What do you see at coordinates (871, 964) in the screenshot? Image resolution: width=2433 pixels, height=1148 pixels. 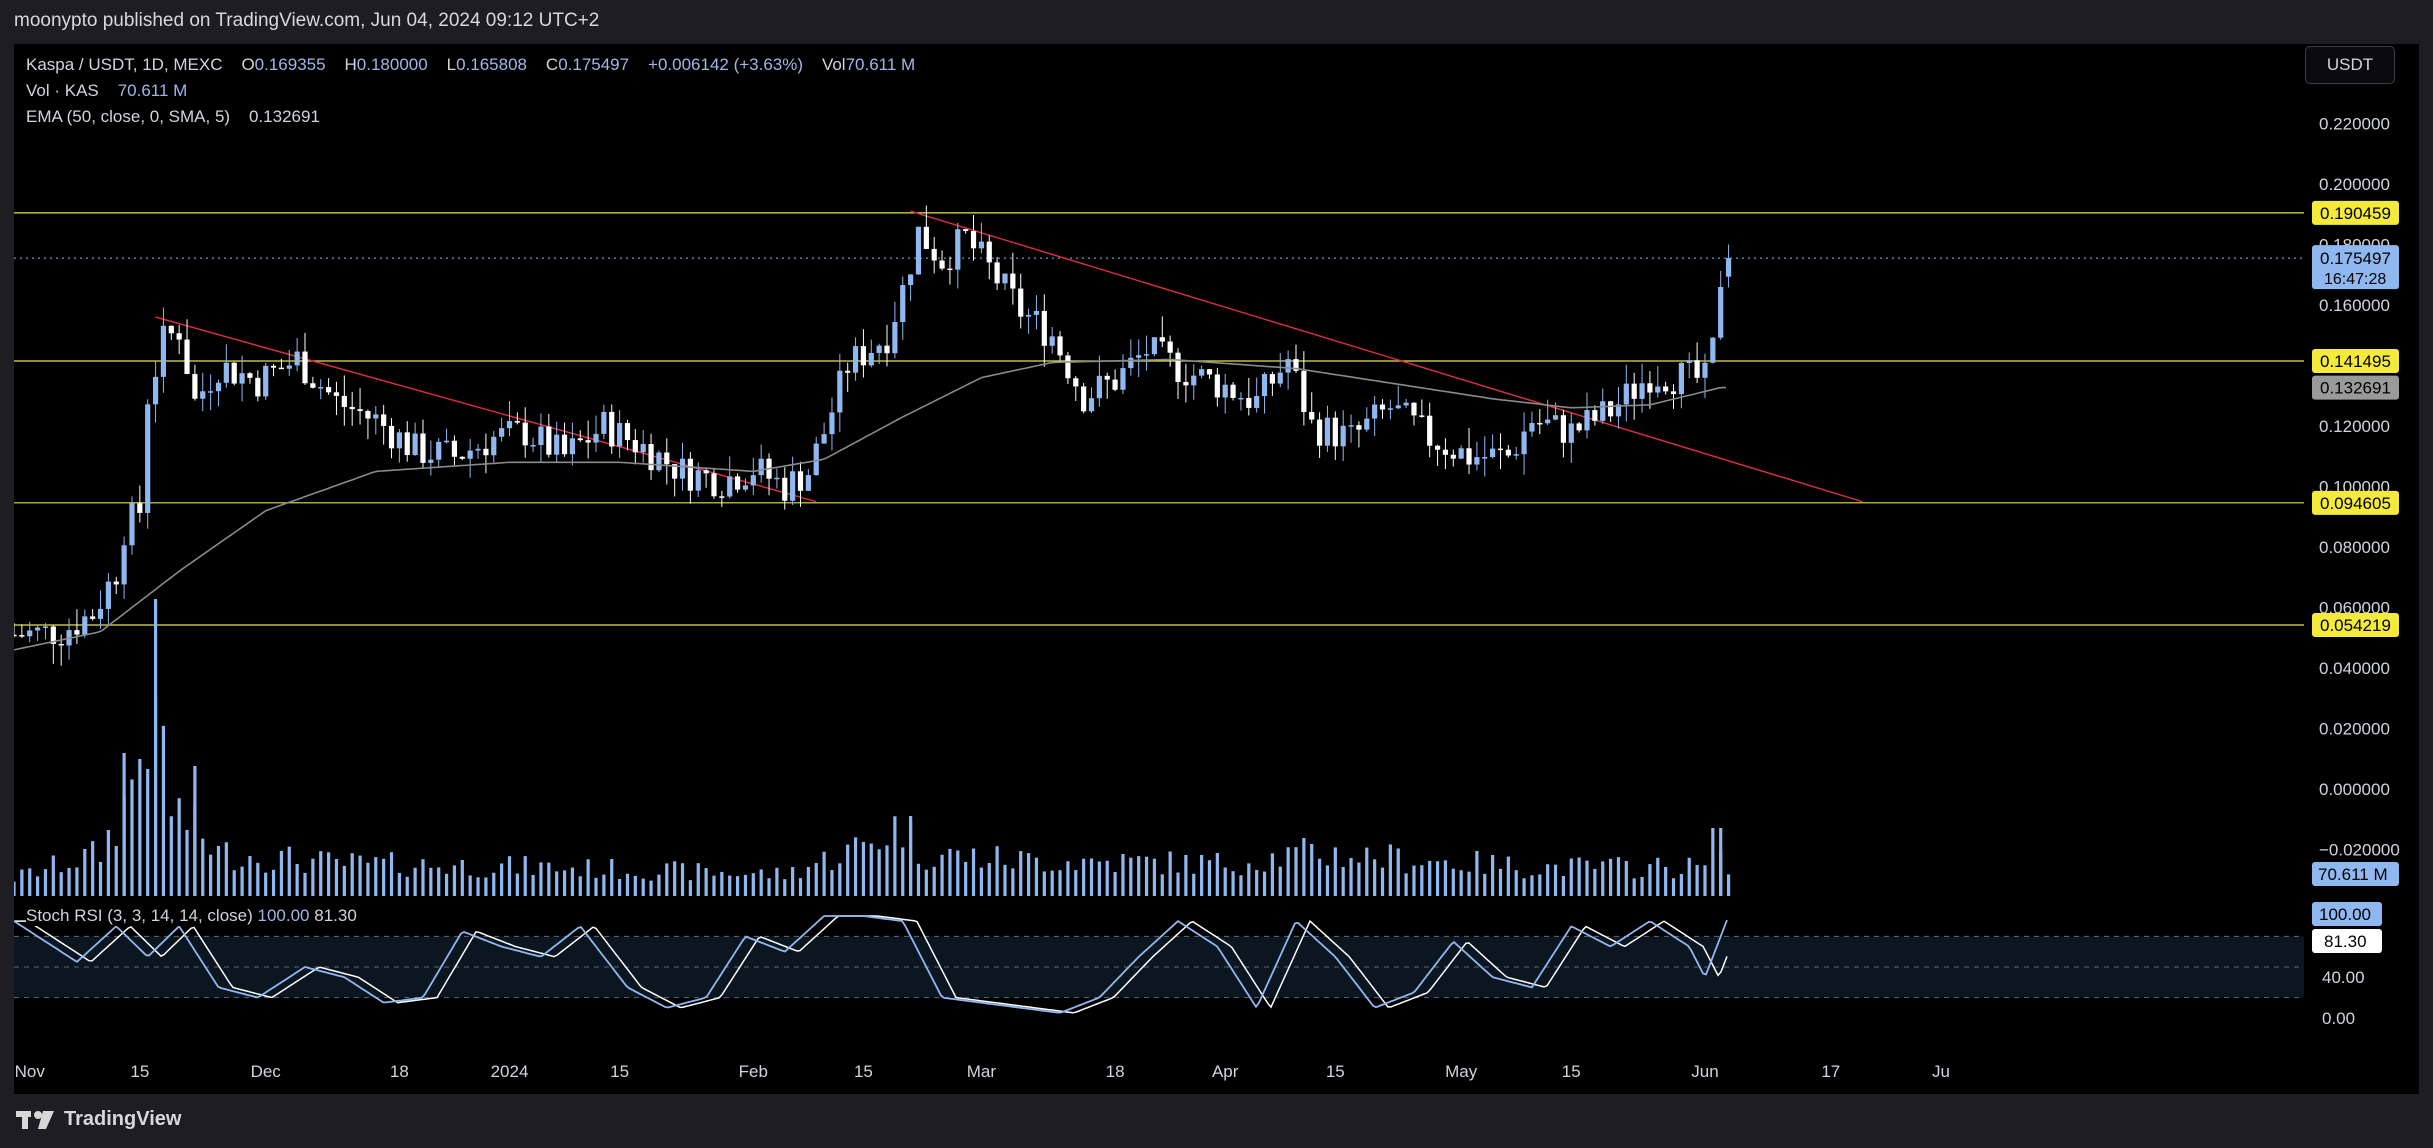 I see `stoch-k-line` at bounding box center [871, 964].